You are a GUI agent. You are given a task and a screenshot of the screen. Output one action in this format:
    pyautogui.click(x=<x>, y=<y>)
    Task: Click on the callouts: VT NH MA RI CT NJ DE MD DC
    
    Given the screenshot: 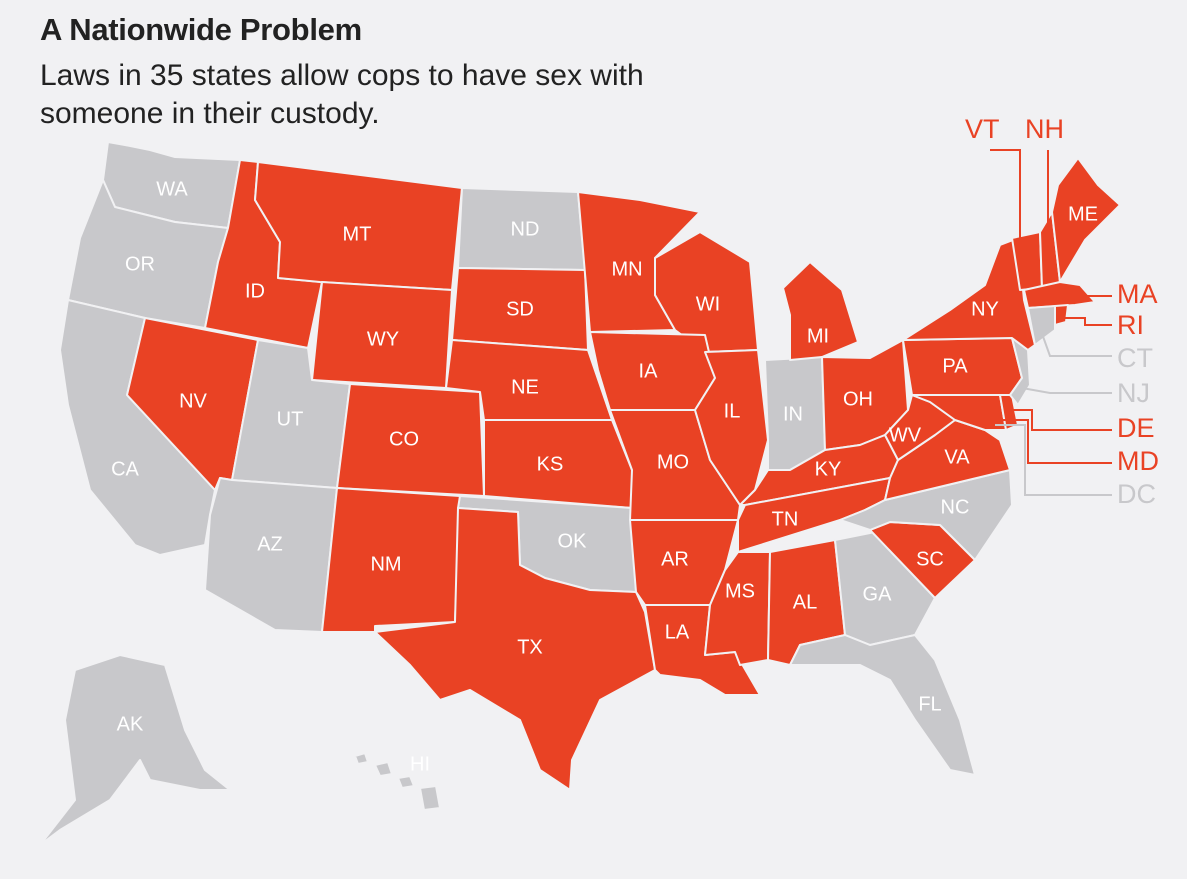 What is the action you would take?
    pyautogui.click(x=1062, y=311)
    